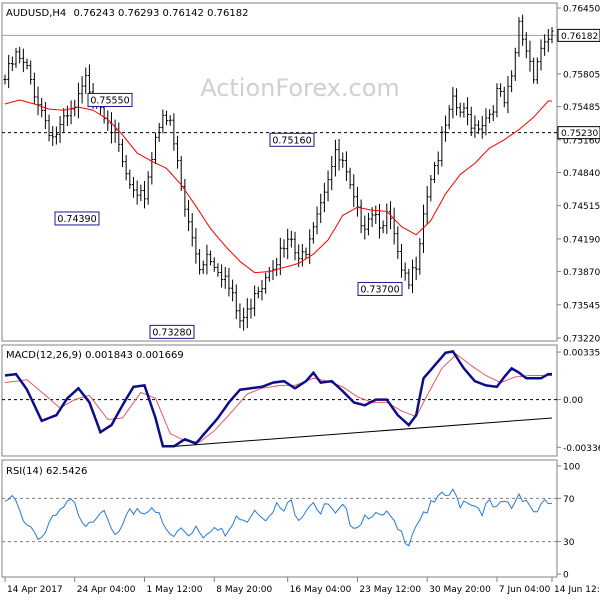 The image size is (600, 600). I want to click on price-annotation-label: 0.73700, so click(379, 289).